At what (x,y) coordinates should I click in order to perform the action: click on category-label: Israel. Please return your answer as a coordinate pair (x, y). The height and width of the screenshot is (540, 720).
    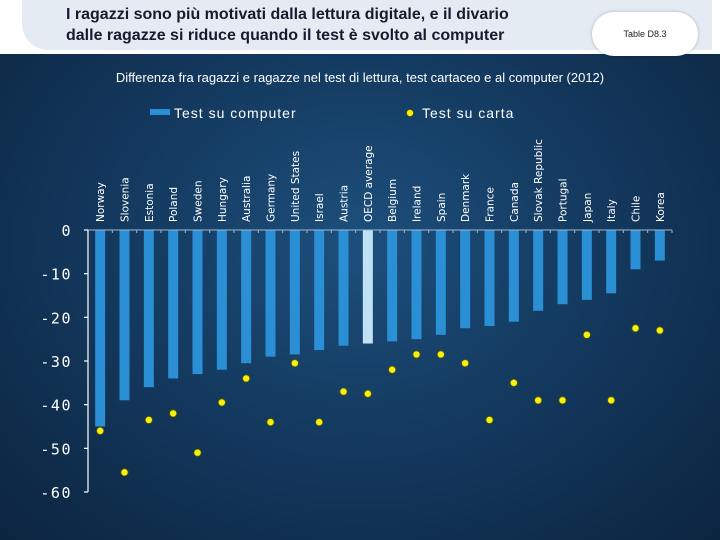
    Looking at the image, I should click on (320, 207).